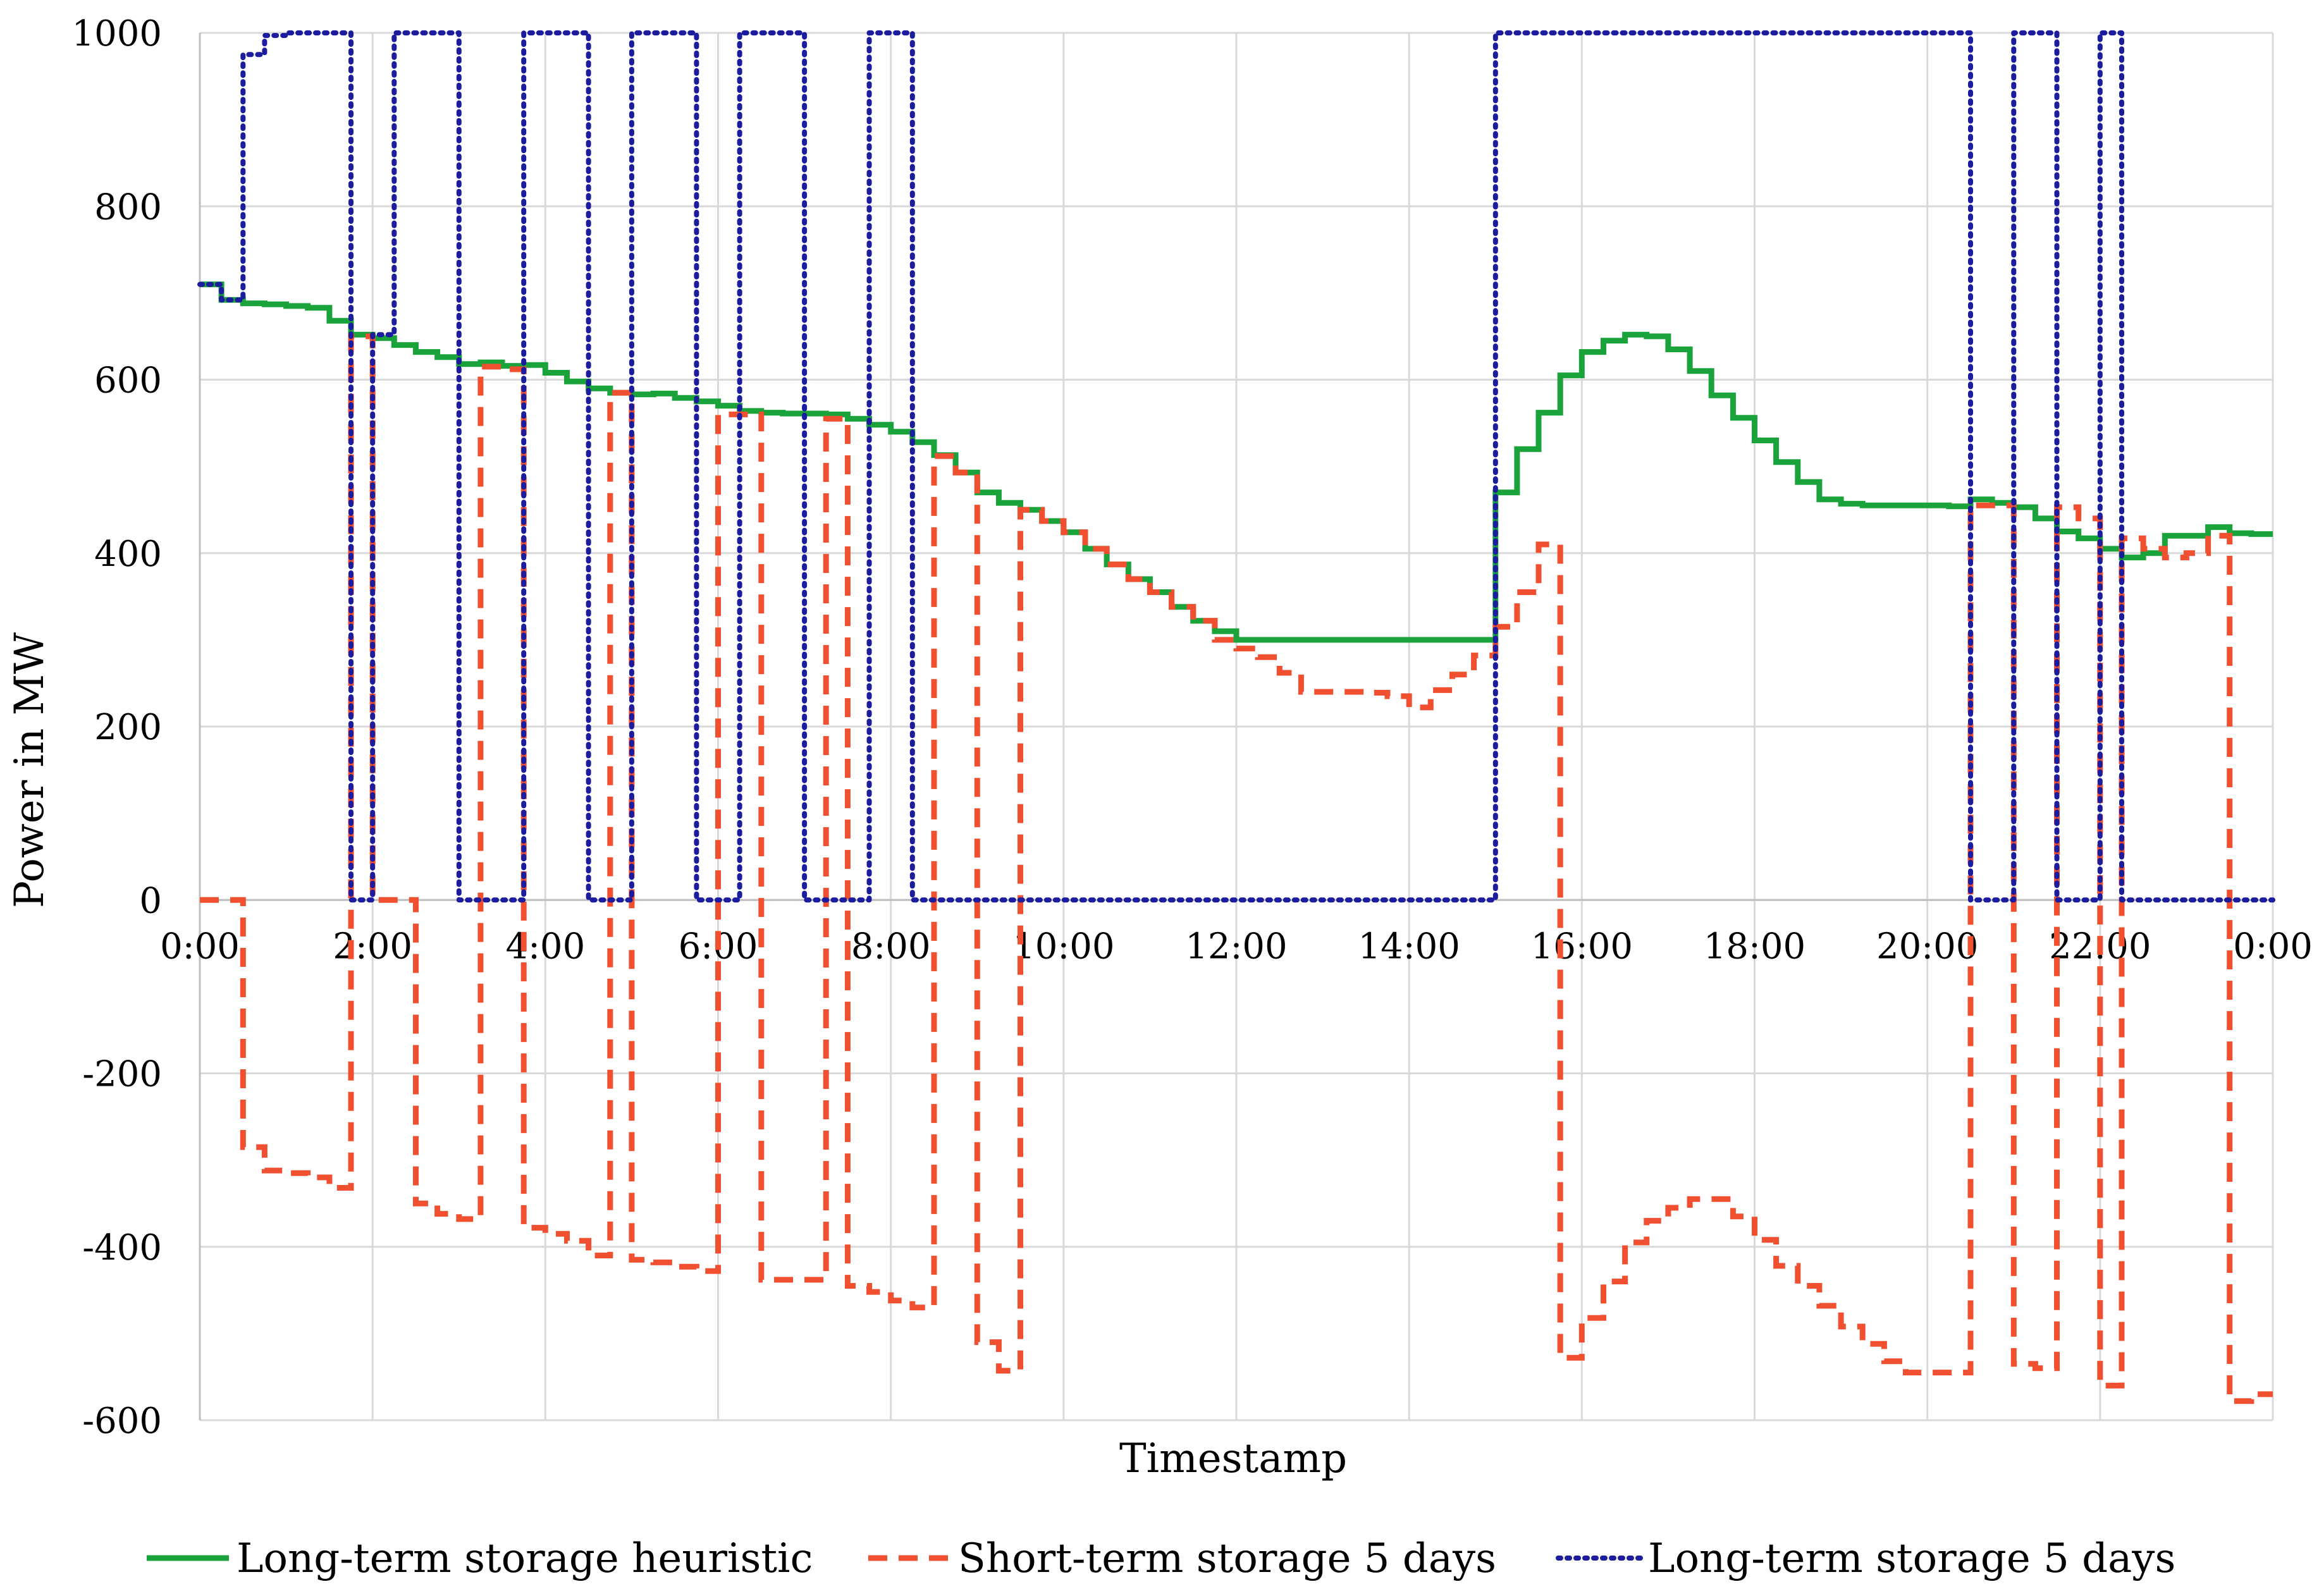 The image size is (2319, 1596). I want to click on y-tick-label: 200, so click(128, 727).